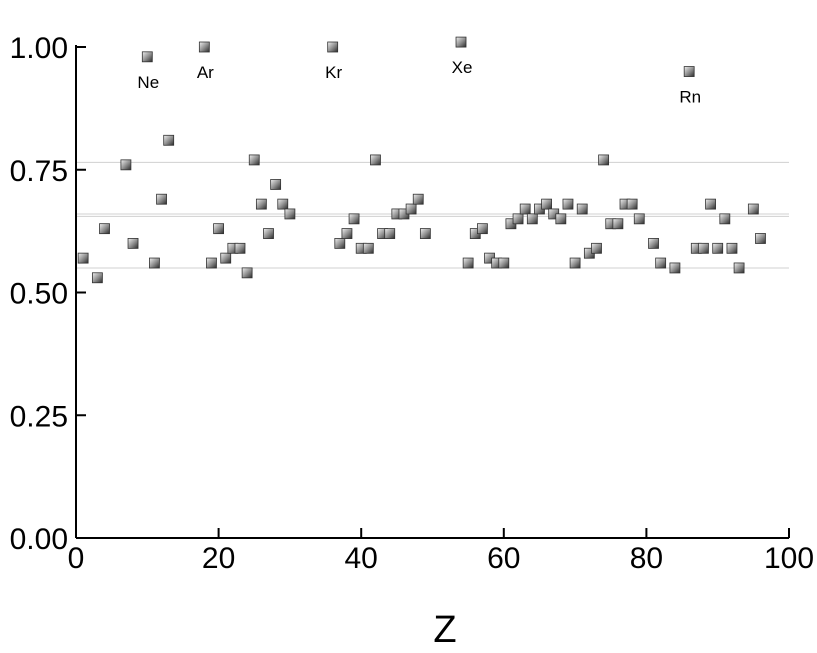 This screenshot has height=653, width=817. Describe the element at coordinates (333, 72) in the screenshot. I see `annotation-label: Kr` at that location.